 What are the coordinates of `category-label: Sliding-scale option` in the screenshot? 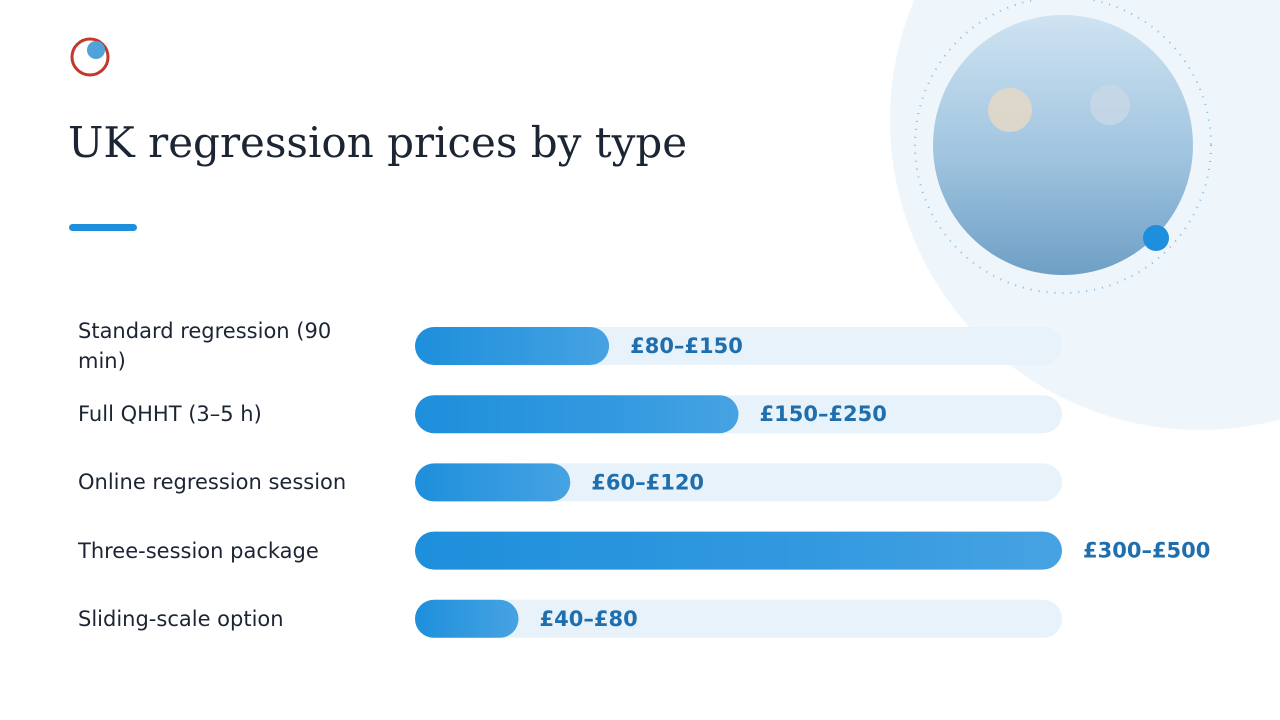 It's located at (181, 618).